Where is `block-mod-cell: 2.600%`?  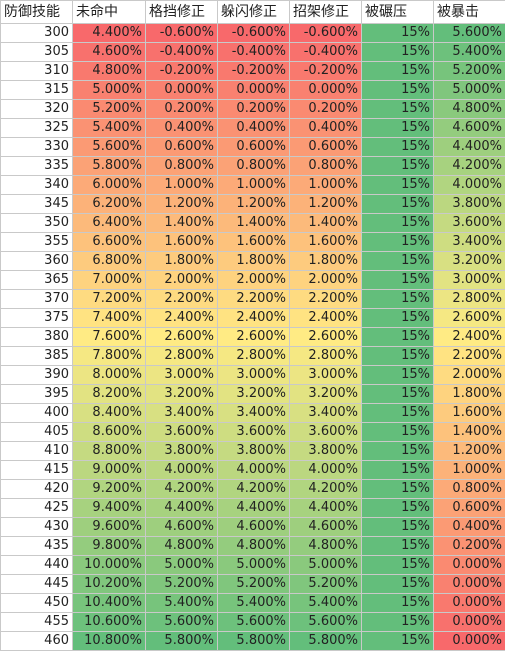
block-mod-cell: 2.600% is located at coordinates (182, 337).